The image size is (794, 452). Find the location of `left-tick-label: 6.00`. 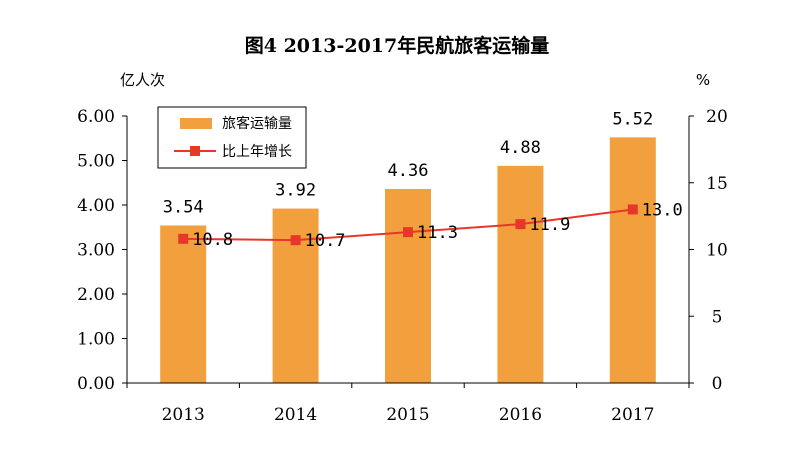

left-tick-label: 6.00 is located at coordinates (96, 117).